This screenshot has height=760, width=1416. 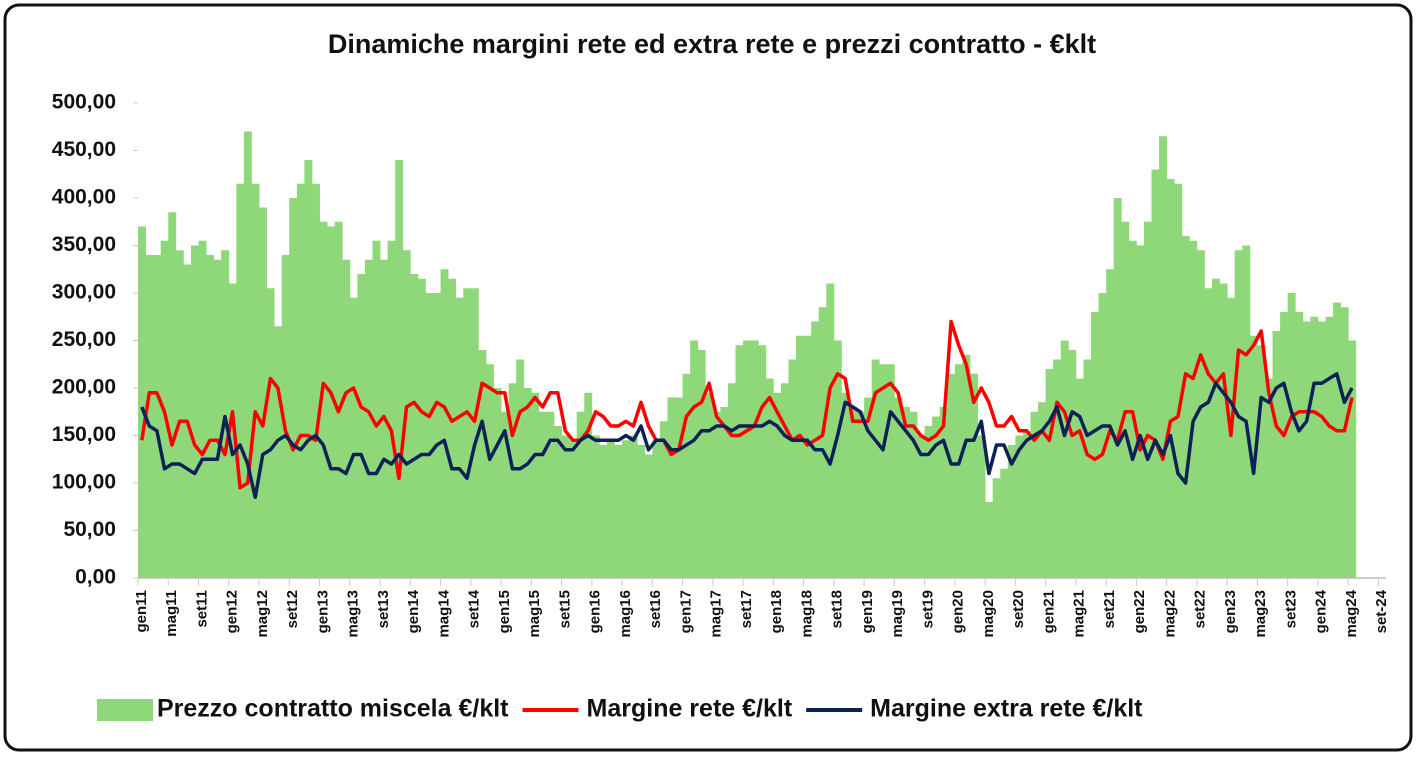 I want to click on x-tick-label: set21, so click(x=1109, y=609).